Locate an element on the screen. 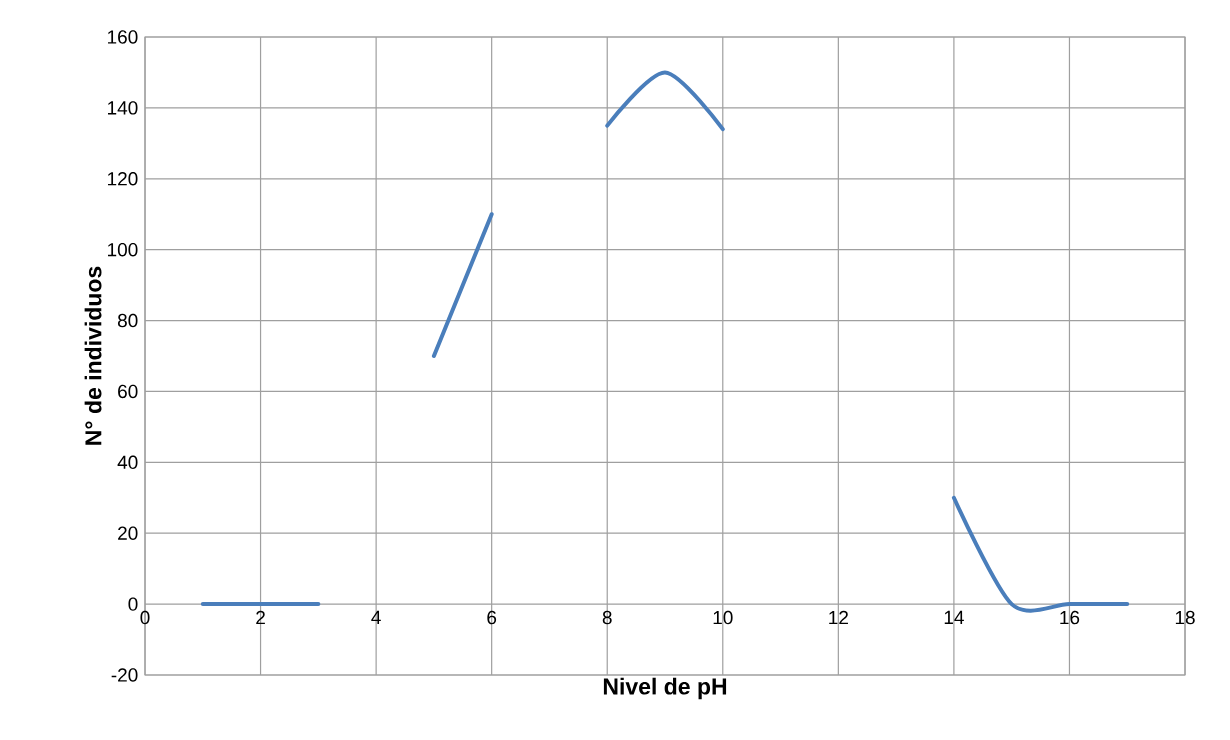  y-tick-label: -20 is located at coordinates (124, 675).